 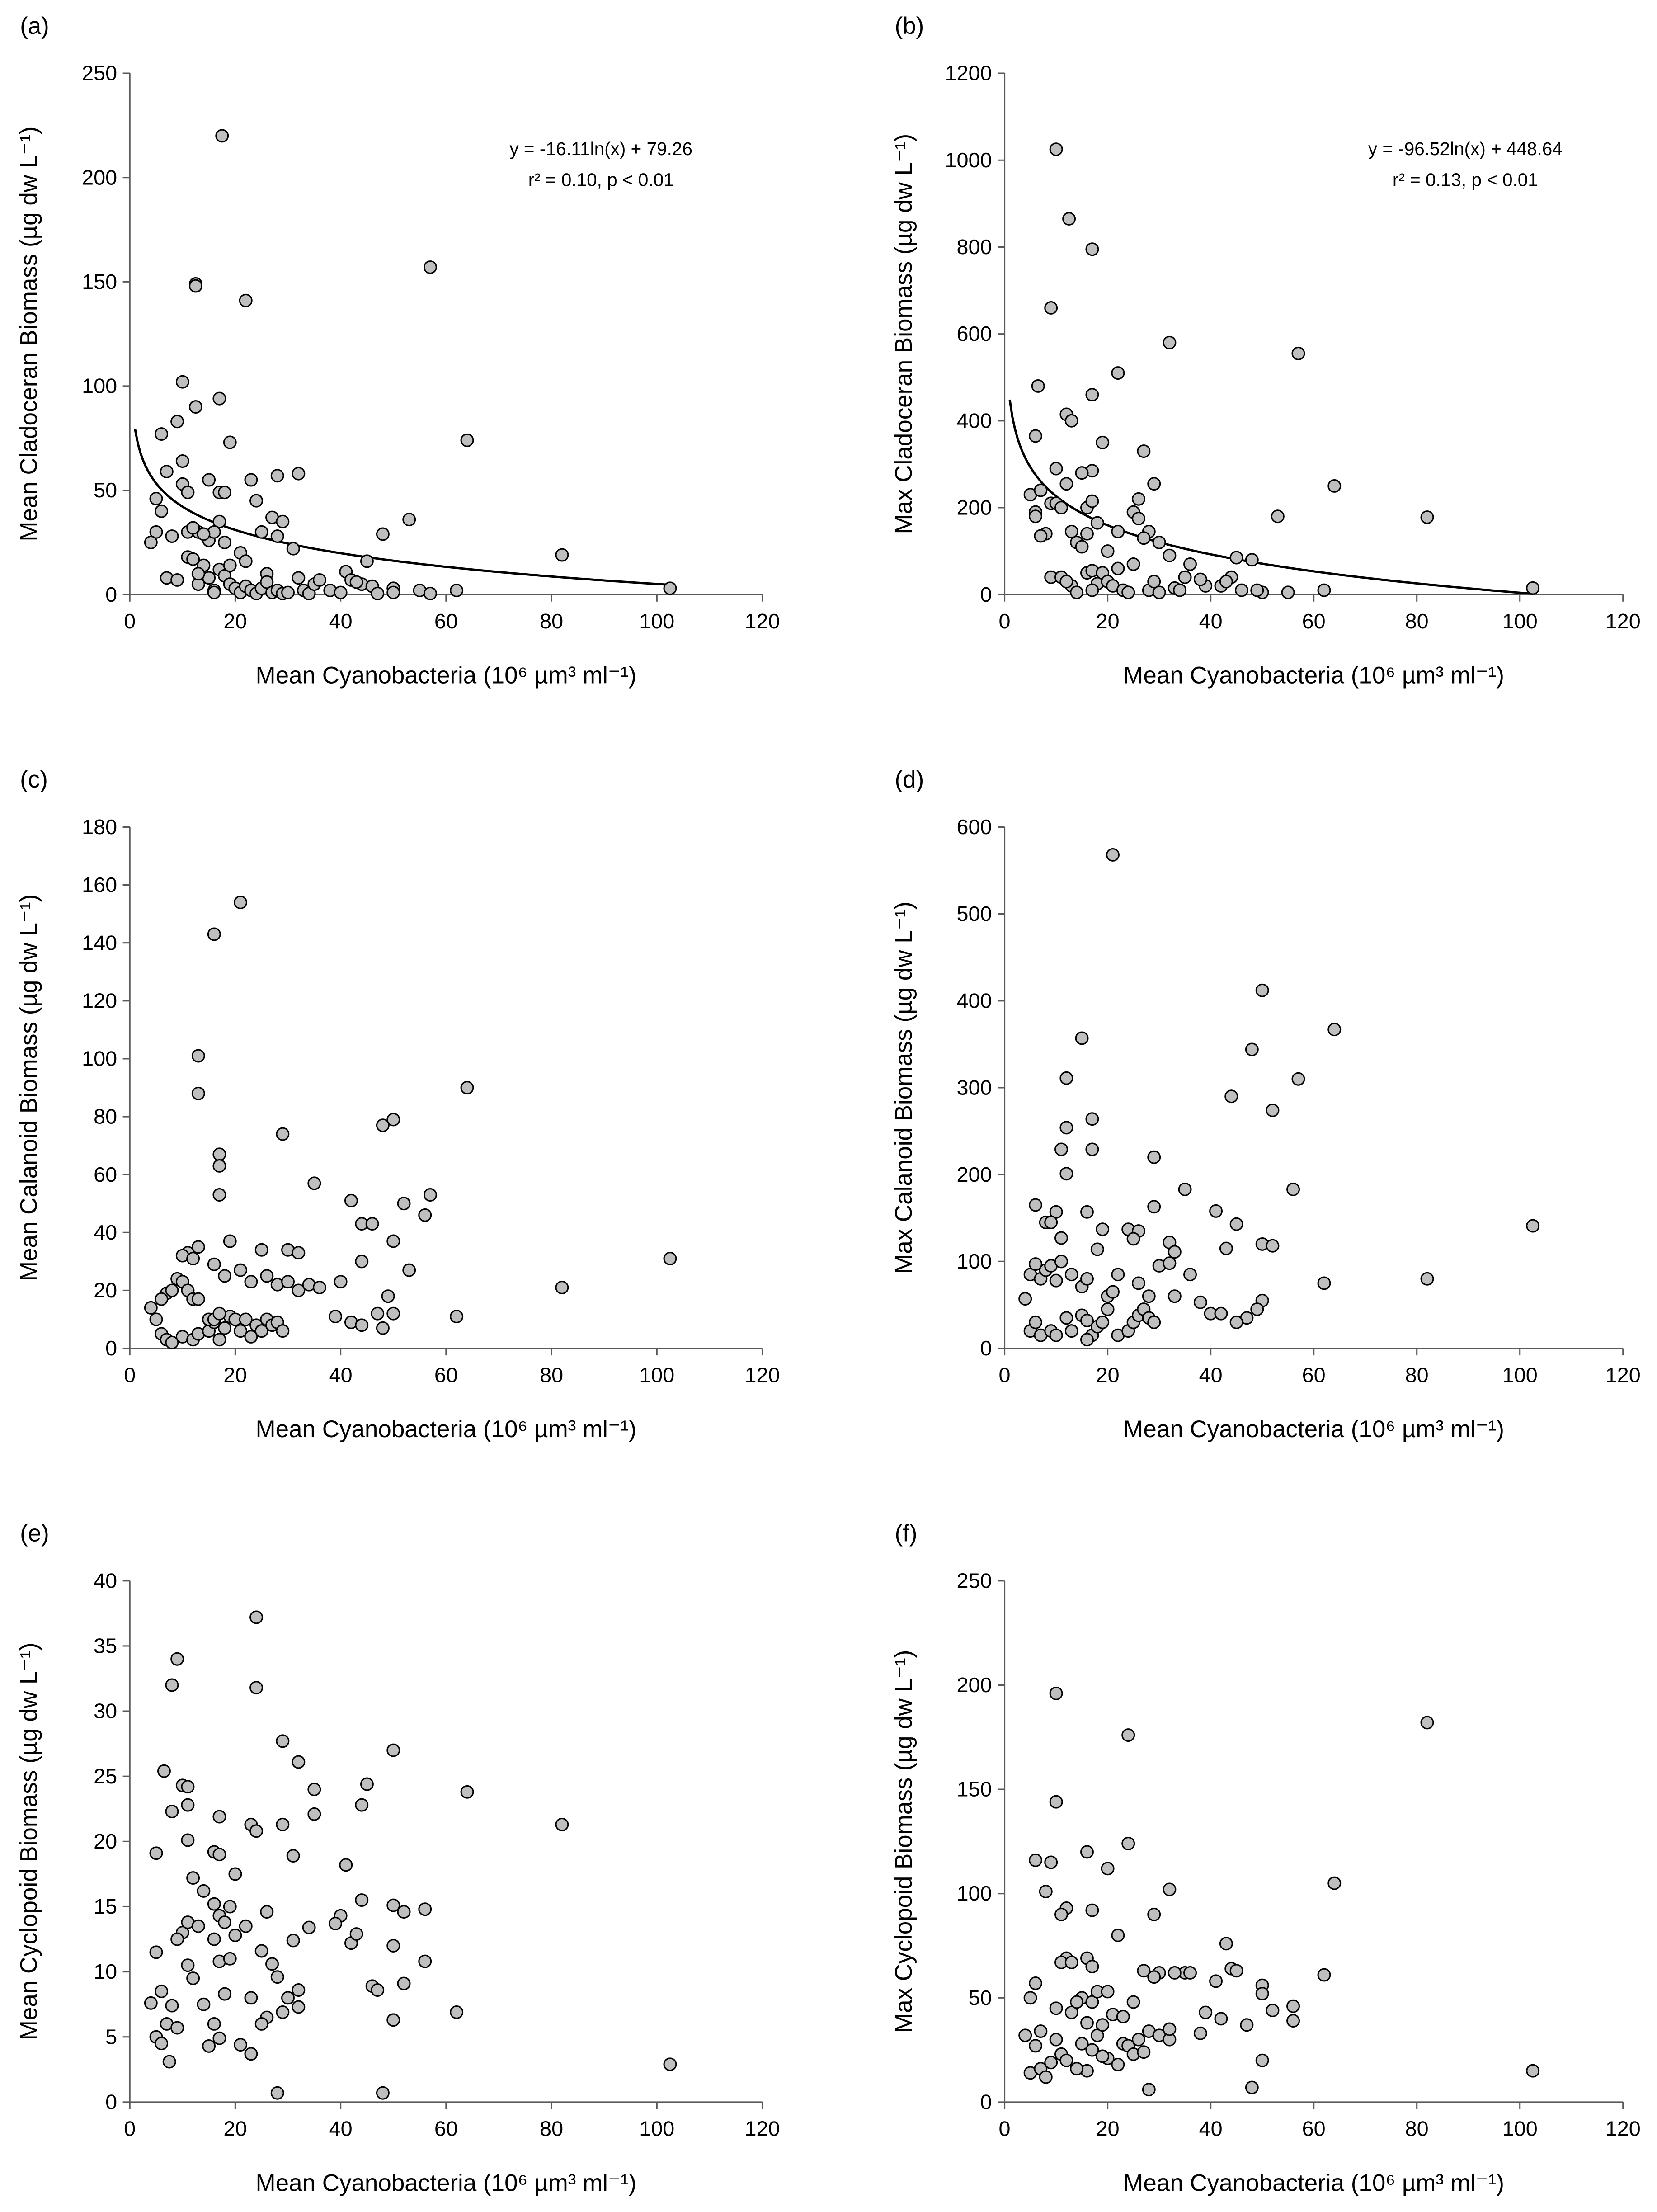 I want to click on x-tick-label: 0, so click(x=130, y=621).